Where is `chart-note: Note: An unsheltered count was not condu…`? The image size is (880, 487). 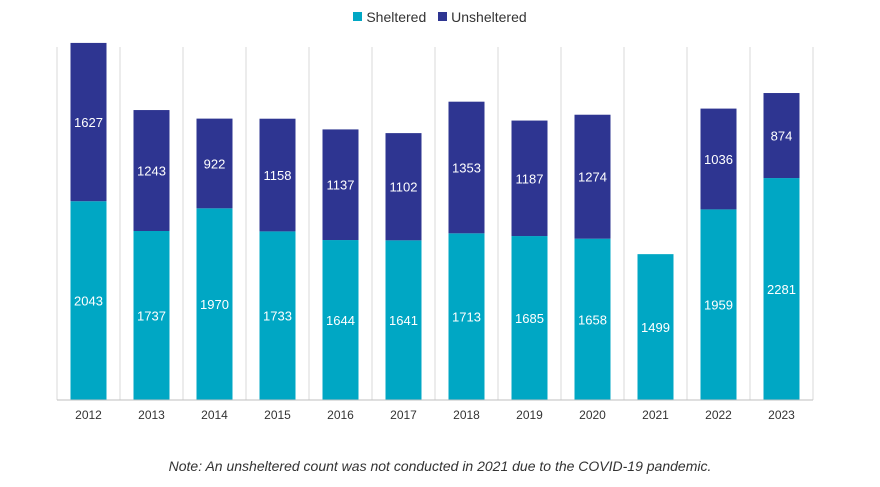
chart-note: Note: An unsheltered count was not condu… is located at coordinates (440, 466).